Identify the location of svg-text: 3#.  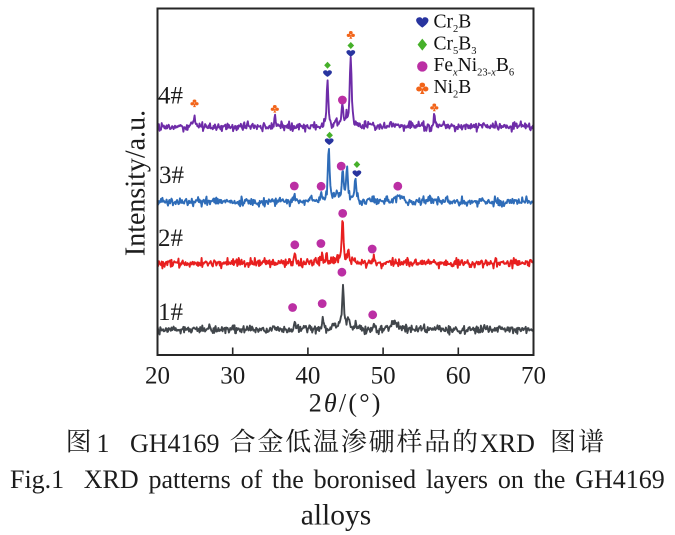
(172, 175).